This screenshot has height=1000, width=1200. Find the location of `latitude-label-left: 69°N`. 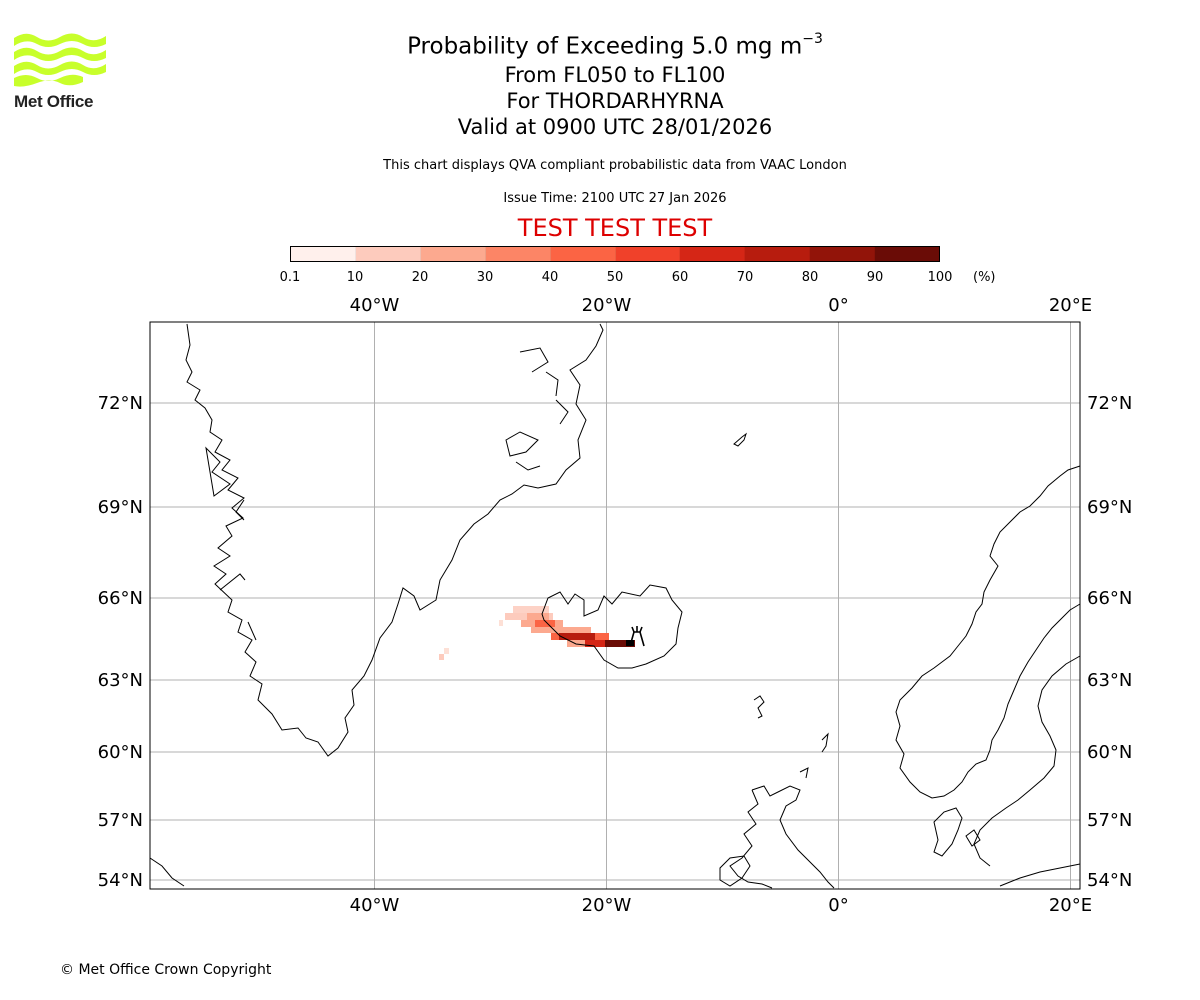

latitude-label-left: 69°N is located at coordinates (120, 507).